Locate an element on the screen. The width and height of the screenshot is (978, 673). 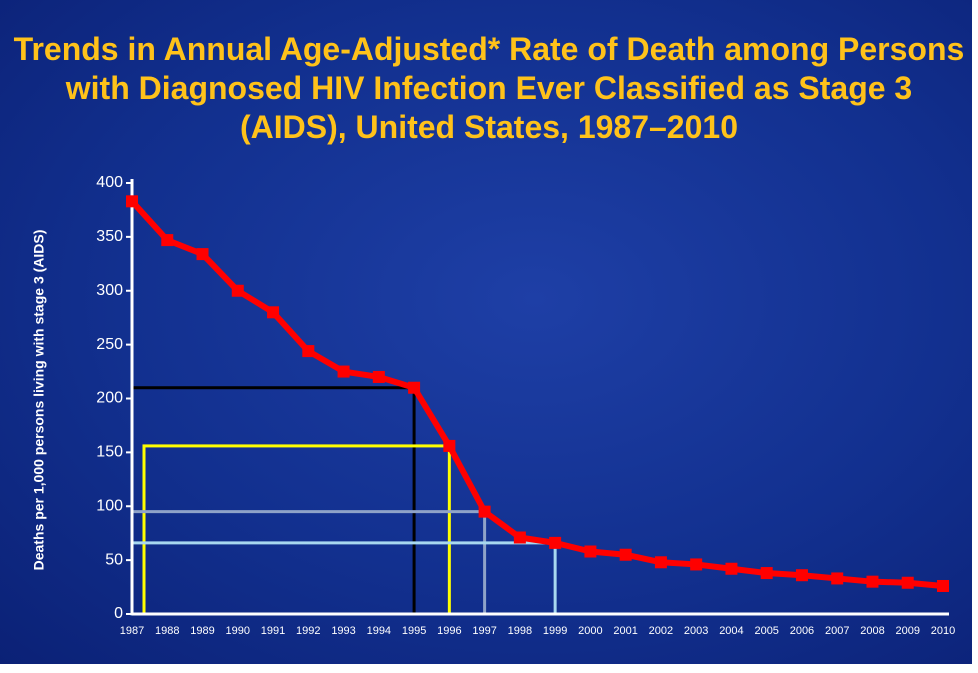
x-tick-label: 1988 is located at coordinates (167, 631).